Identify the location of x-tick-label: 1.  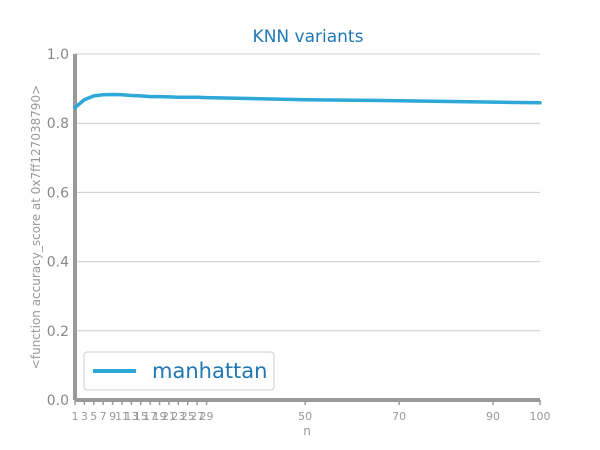
(75, 416).